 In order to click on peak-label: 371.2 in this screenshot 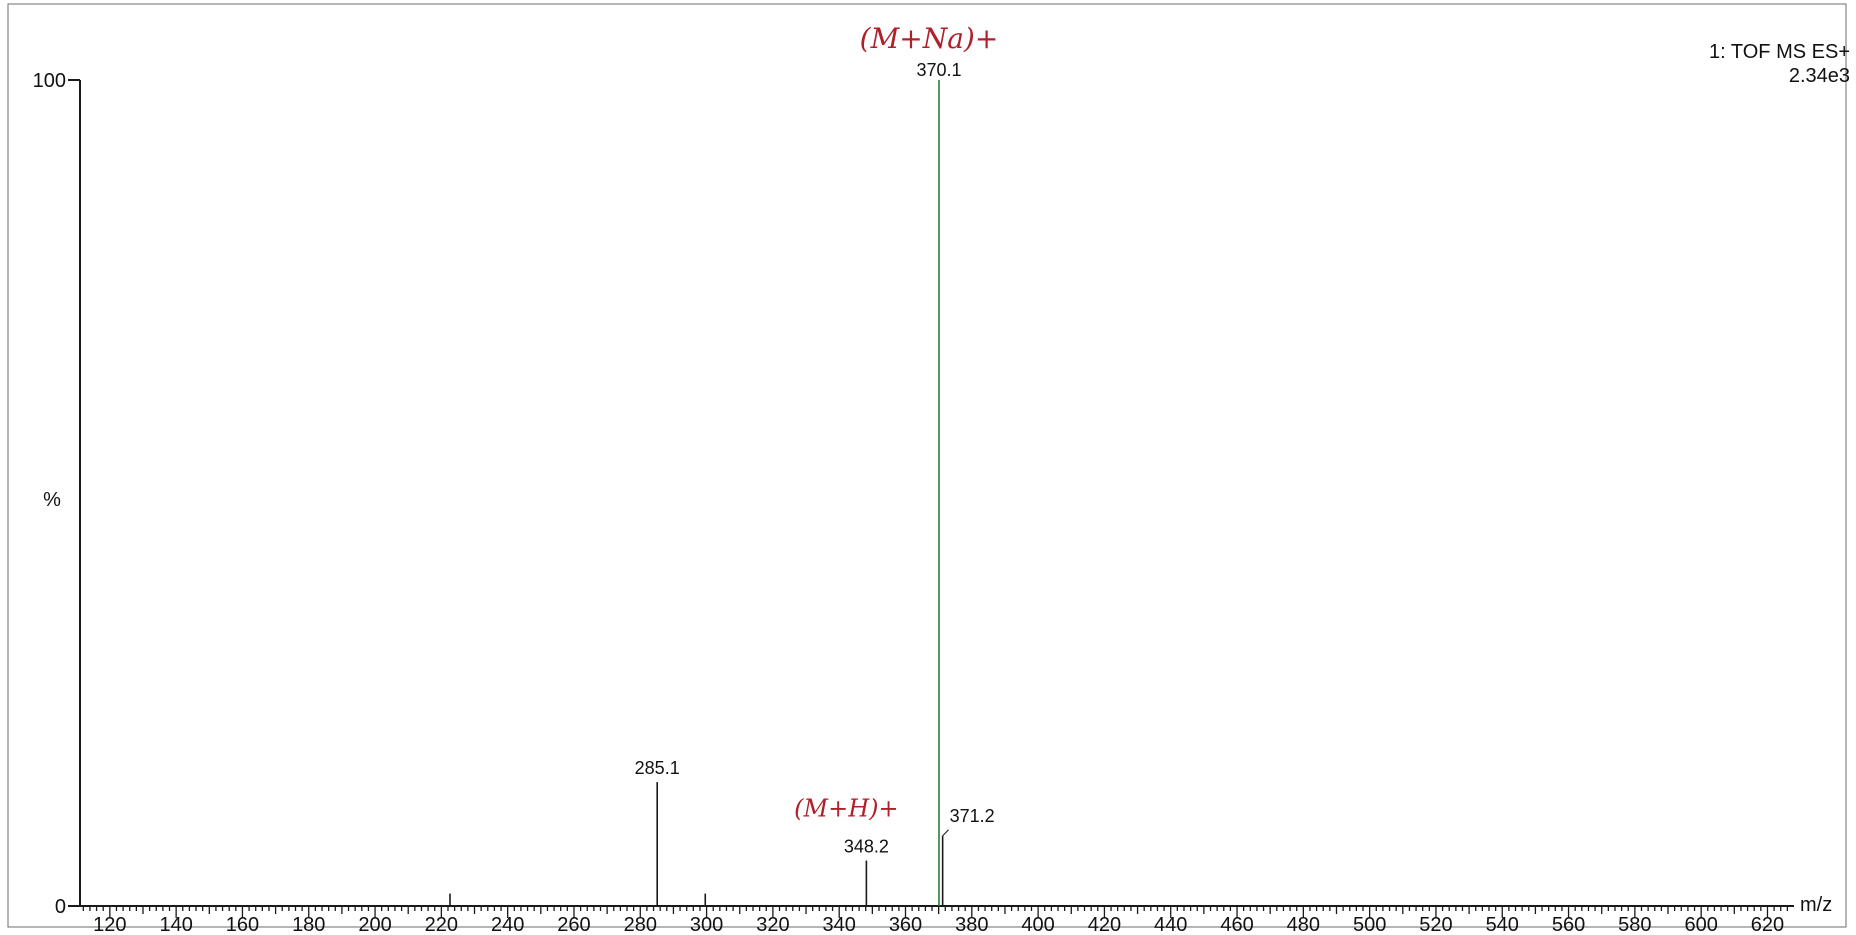, I will do `click(972, 816)`.